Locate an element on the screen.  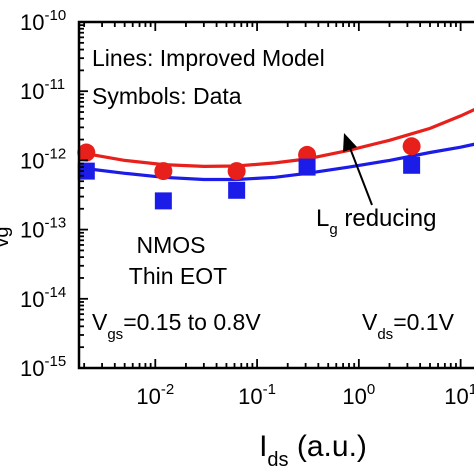
y-tick-label: 10-13 is located at coordinates (43, 229).